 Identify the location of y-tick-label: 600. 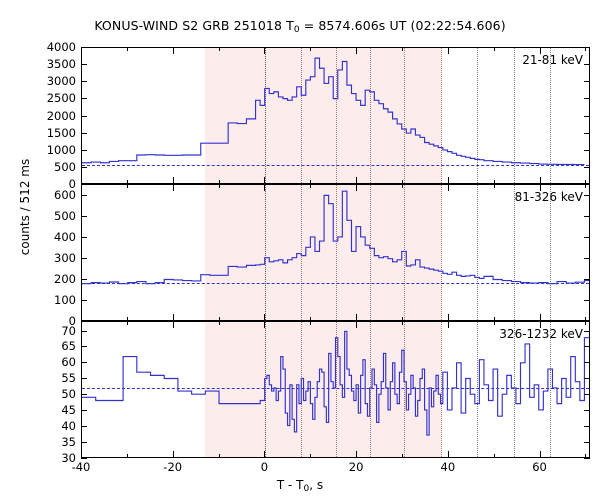
(65, 194).